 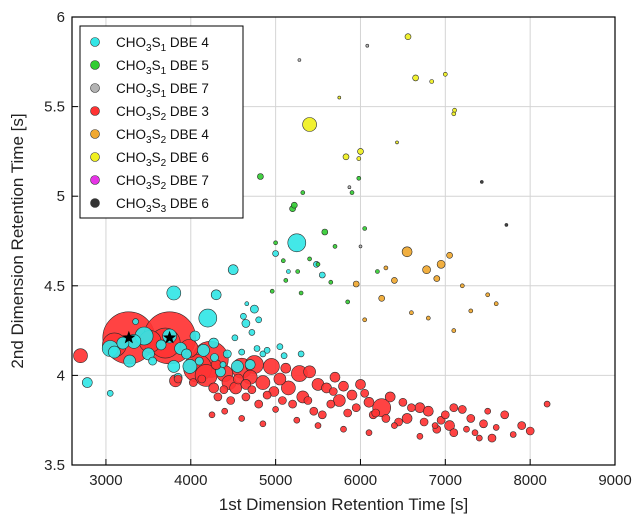 I want to click on x-axis-label: 1st Dimension Retention Time [s], so click(x=343, y=504).